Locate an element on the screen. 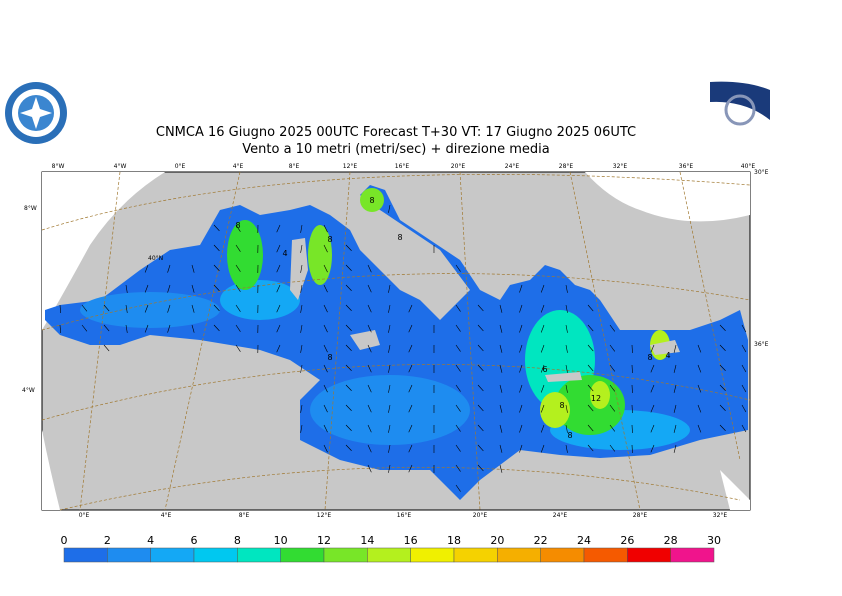 The height and width of the screenshot is (596, 842). graticule-label: 4°W is located at coordinates (120, 166).